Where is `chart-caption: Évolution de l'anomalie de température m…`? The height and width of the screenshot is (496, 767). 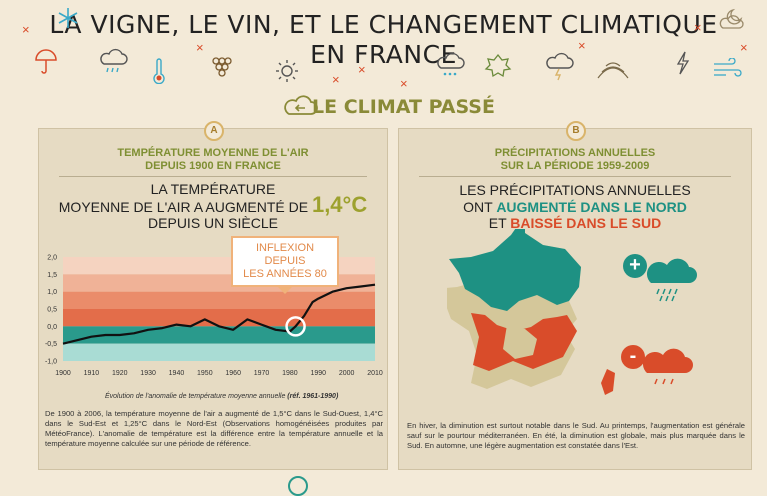 chart-caption: Évolution de l'anomalie de température m… is located at coordinates (245, 396).